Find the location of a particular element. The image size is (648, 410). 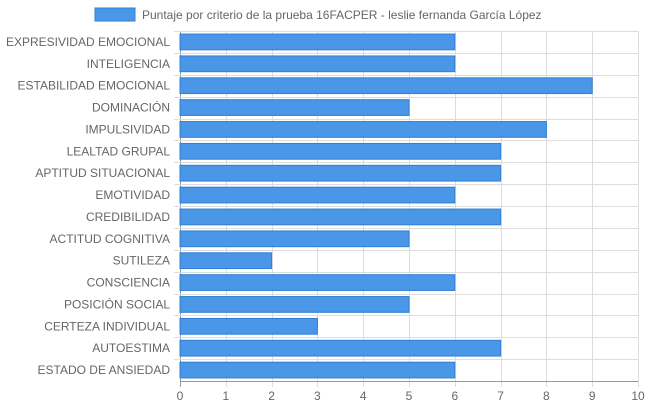

category-label: EXPRESIVIDAD EMOCIONAL is located at coordinates (88, 42).